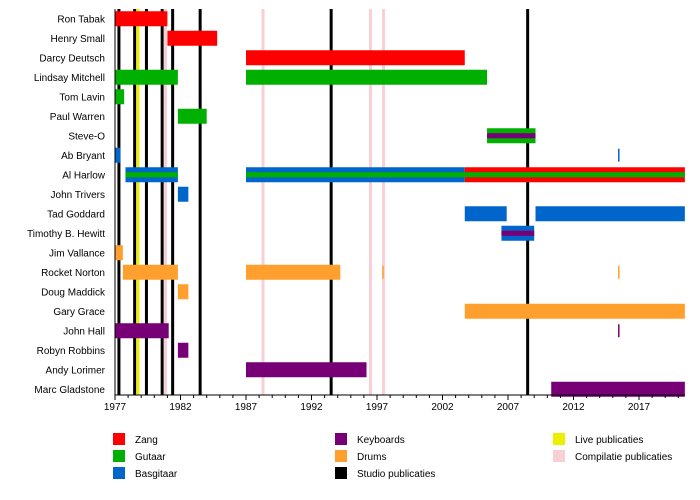 Image resolution: width=700 pixels, height=500 pixels. What do you see at coordinates (79, 312) in the screenshot?
I see `member-label: Gary Grace` at bounding box center [79, 312].